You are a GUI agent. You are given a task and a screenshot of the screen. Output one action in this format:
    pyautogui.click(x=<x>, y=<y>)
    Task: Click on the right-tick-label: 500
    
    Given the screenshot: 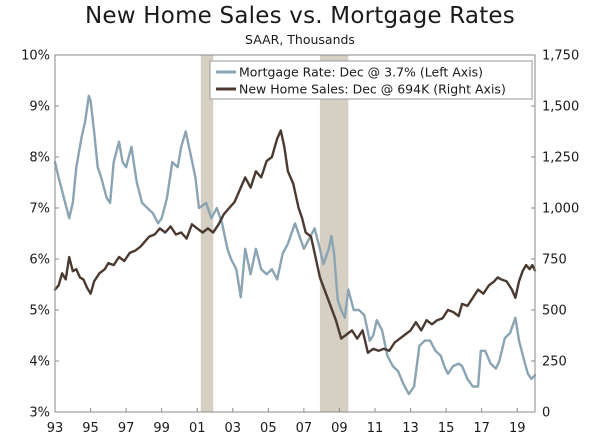 What is the action you would take?
    pyautogui.click(x=554, y=311)
    